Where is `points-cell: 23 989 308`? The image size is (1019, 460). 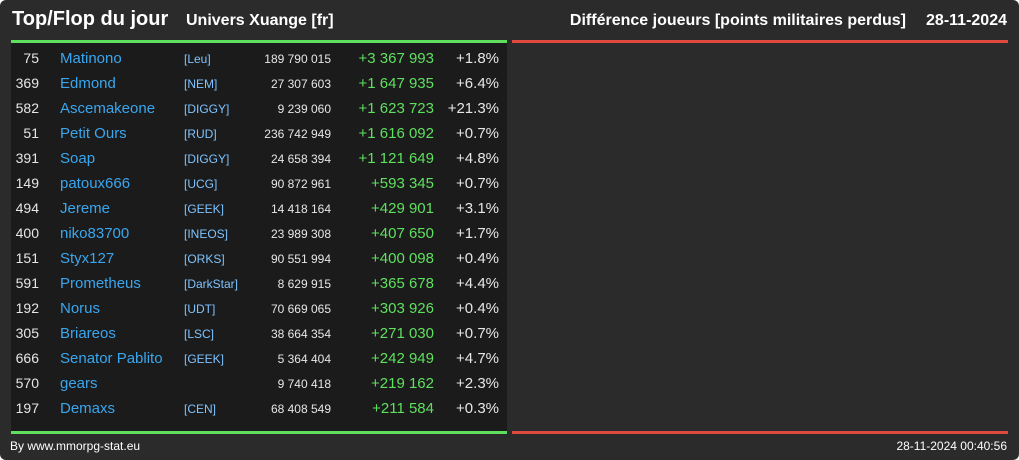
points-cell: 23 989 308 is located at coordinates (300, 234).